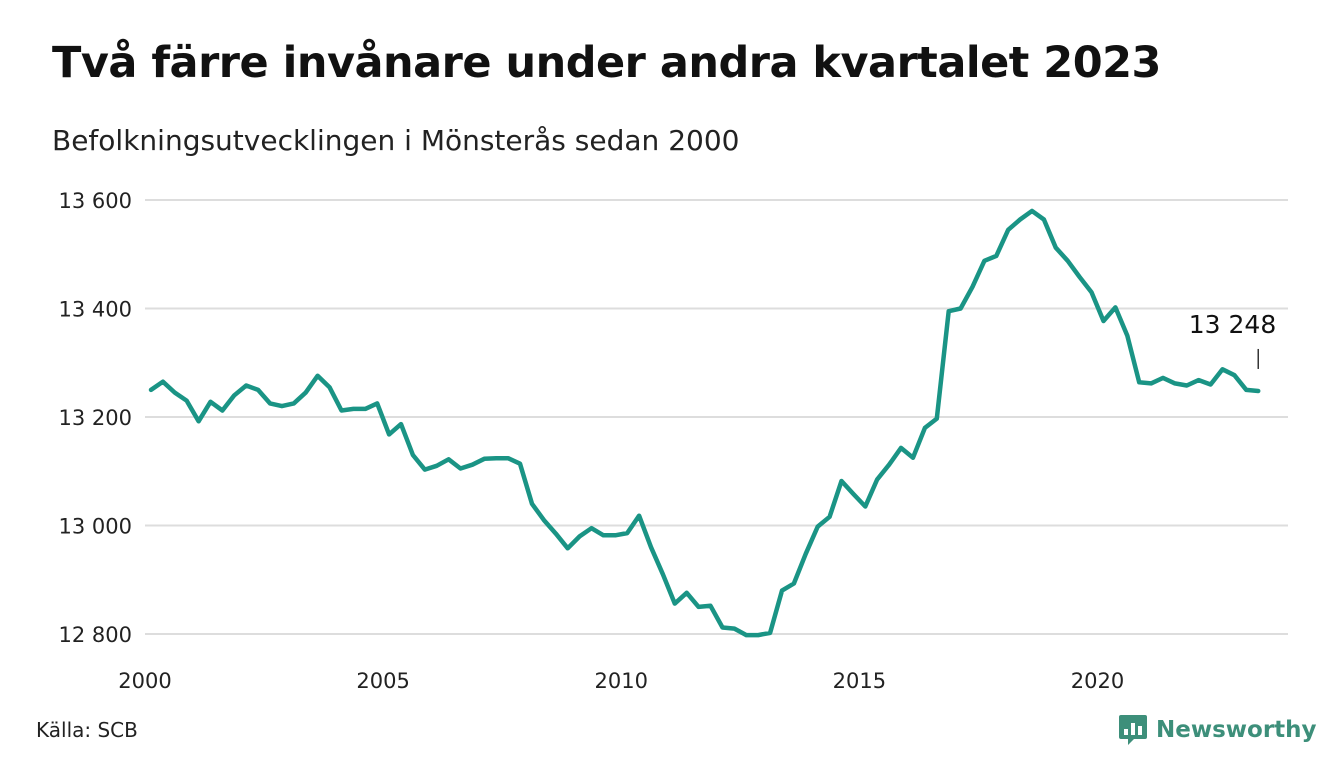  What do you see at coordinates (1097, 681) in the screenshot?
I see `x-tick-label: 2020` at bounding box center [1097, 681].